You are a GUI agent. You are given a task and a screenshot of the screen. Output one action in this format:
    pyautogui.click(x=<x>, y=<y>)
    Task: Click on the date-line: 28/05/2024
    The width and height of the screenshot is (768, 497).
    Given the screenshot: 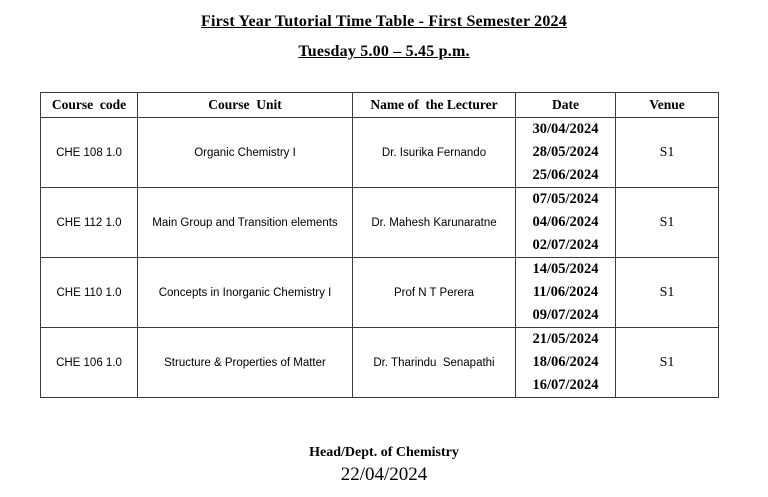 What is the action you would take?
    pyautogui.click(x=565, y=152)
    